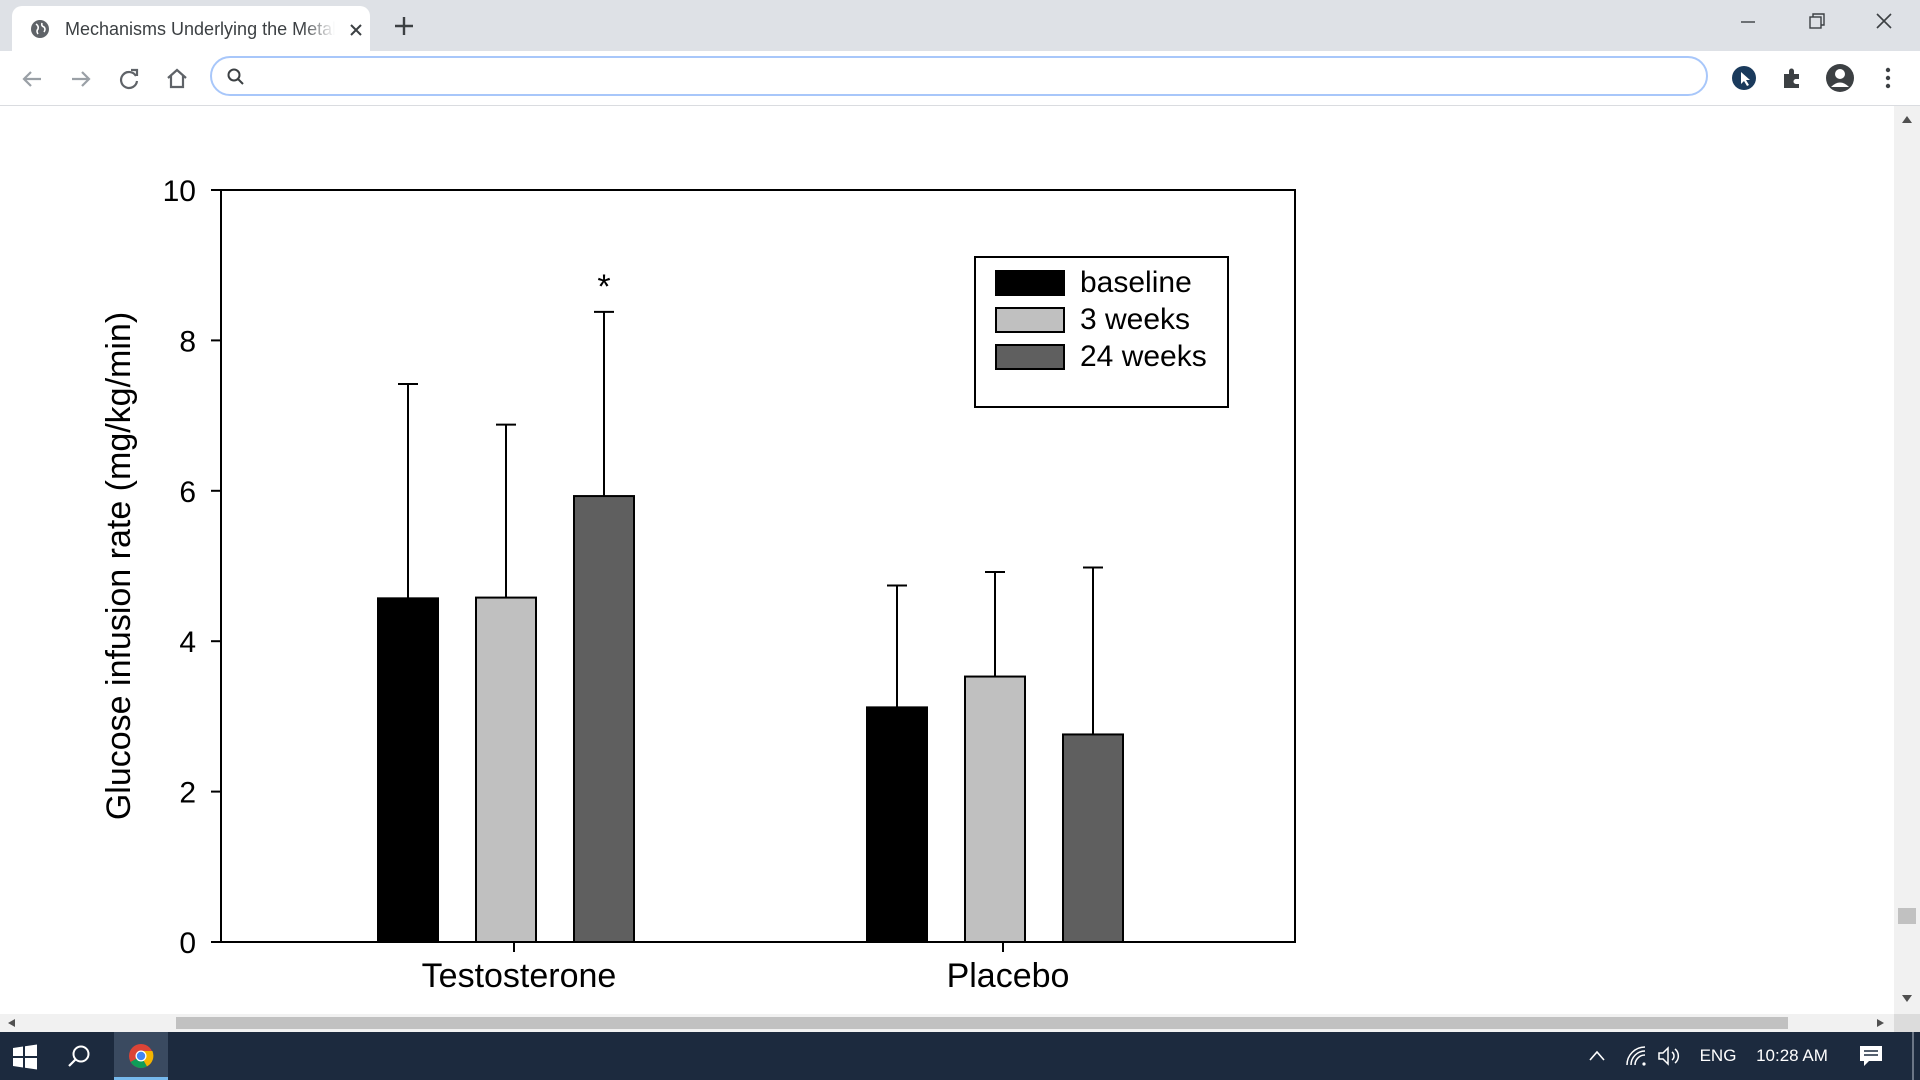 The height and width of the screenshot is (1080, 1920). Describe the element at coordinates (960, 1056) in the screenshot. I see `windows-taskbar: ENG 10:28 AM` at that location.